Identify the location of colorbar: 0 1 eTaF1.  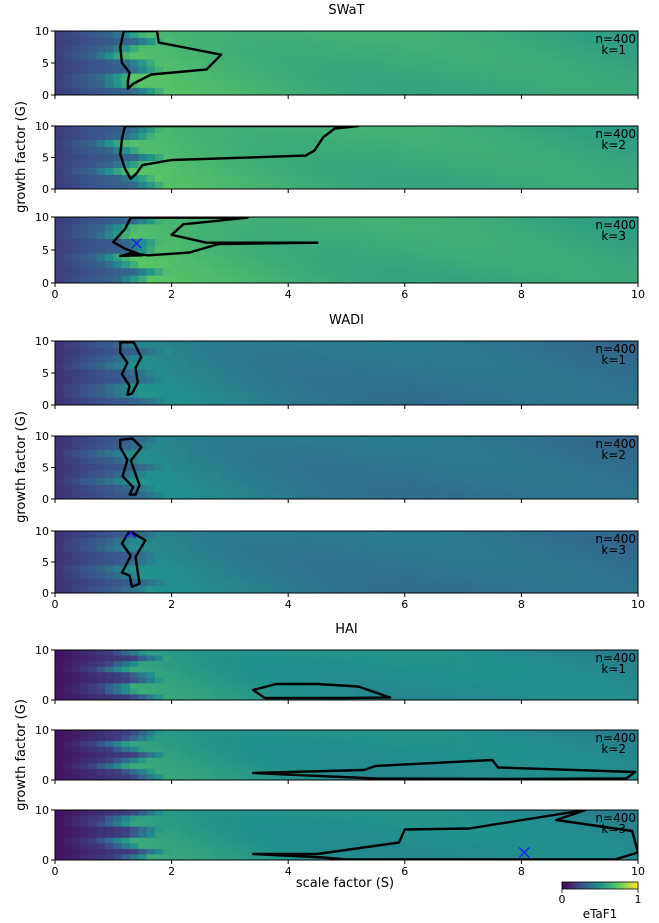
(600, 901).